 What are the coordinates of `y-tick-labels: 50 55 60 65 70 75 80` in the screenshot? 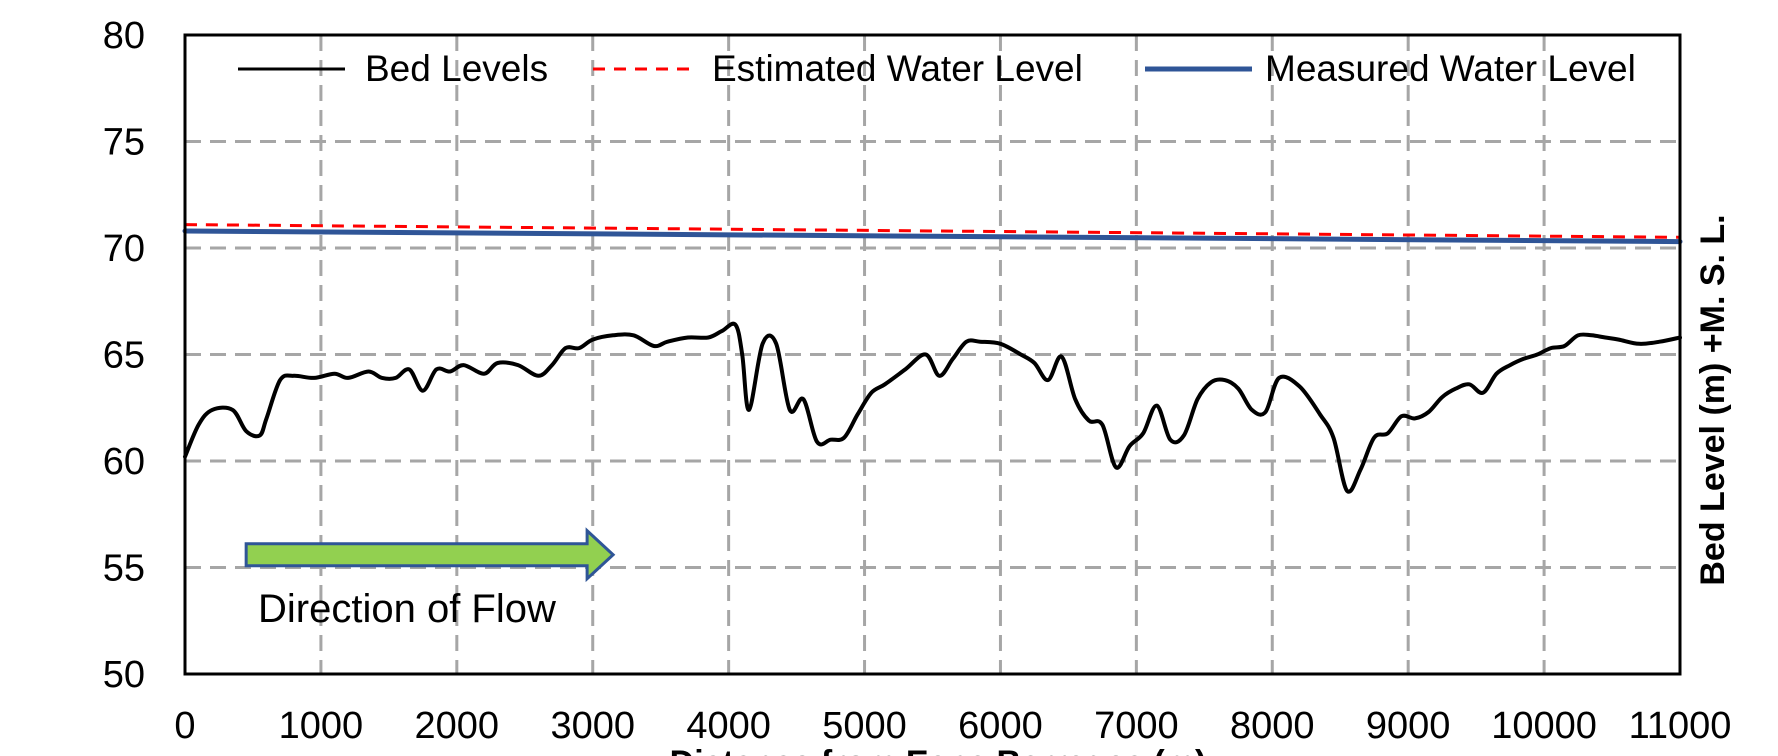 It's located at (124, 355).